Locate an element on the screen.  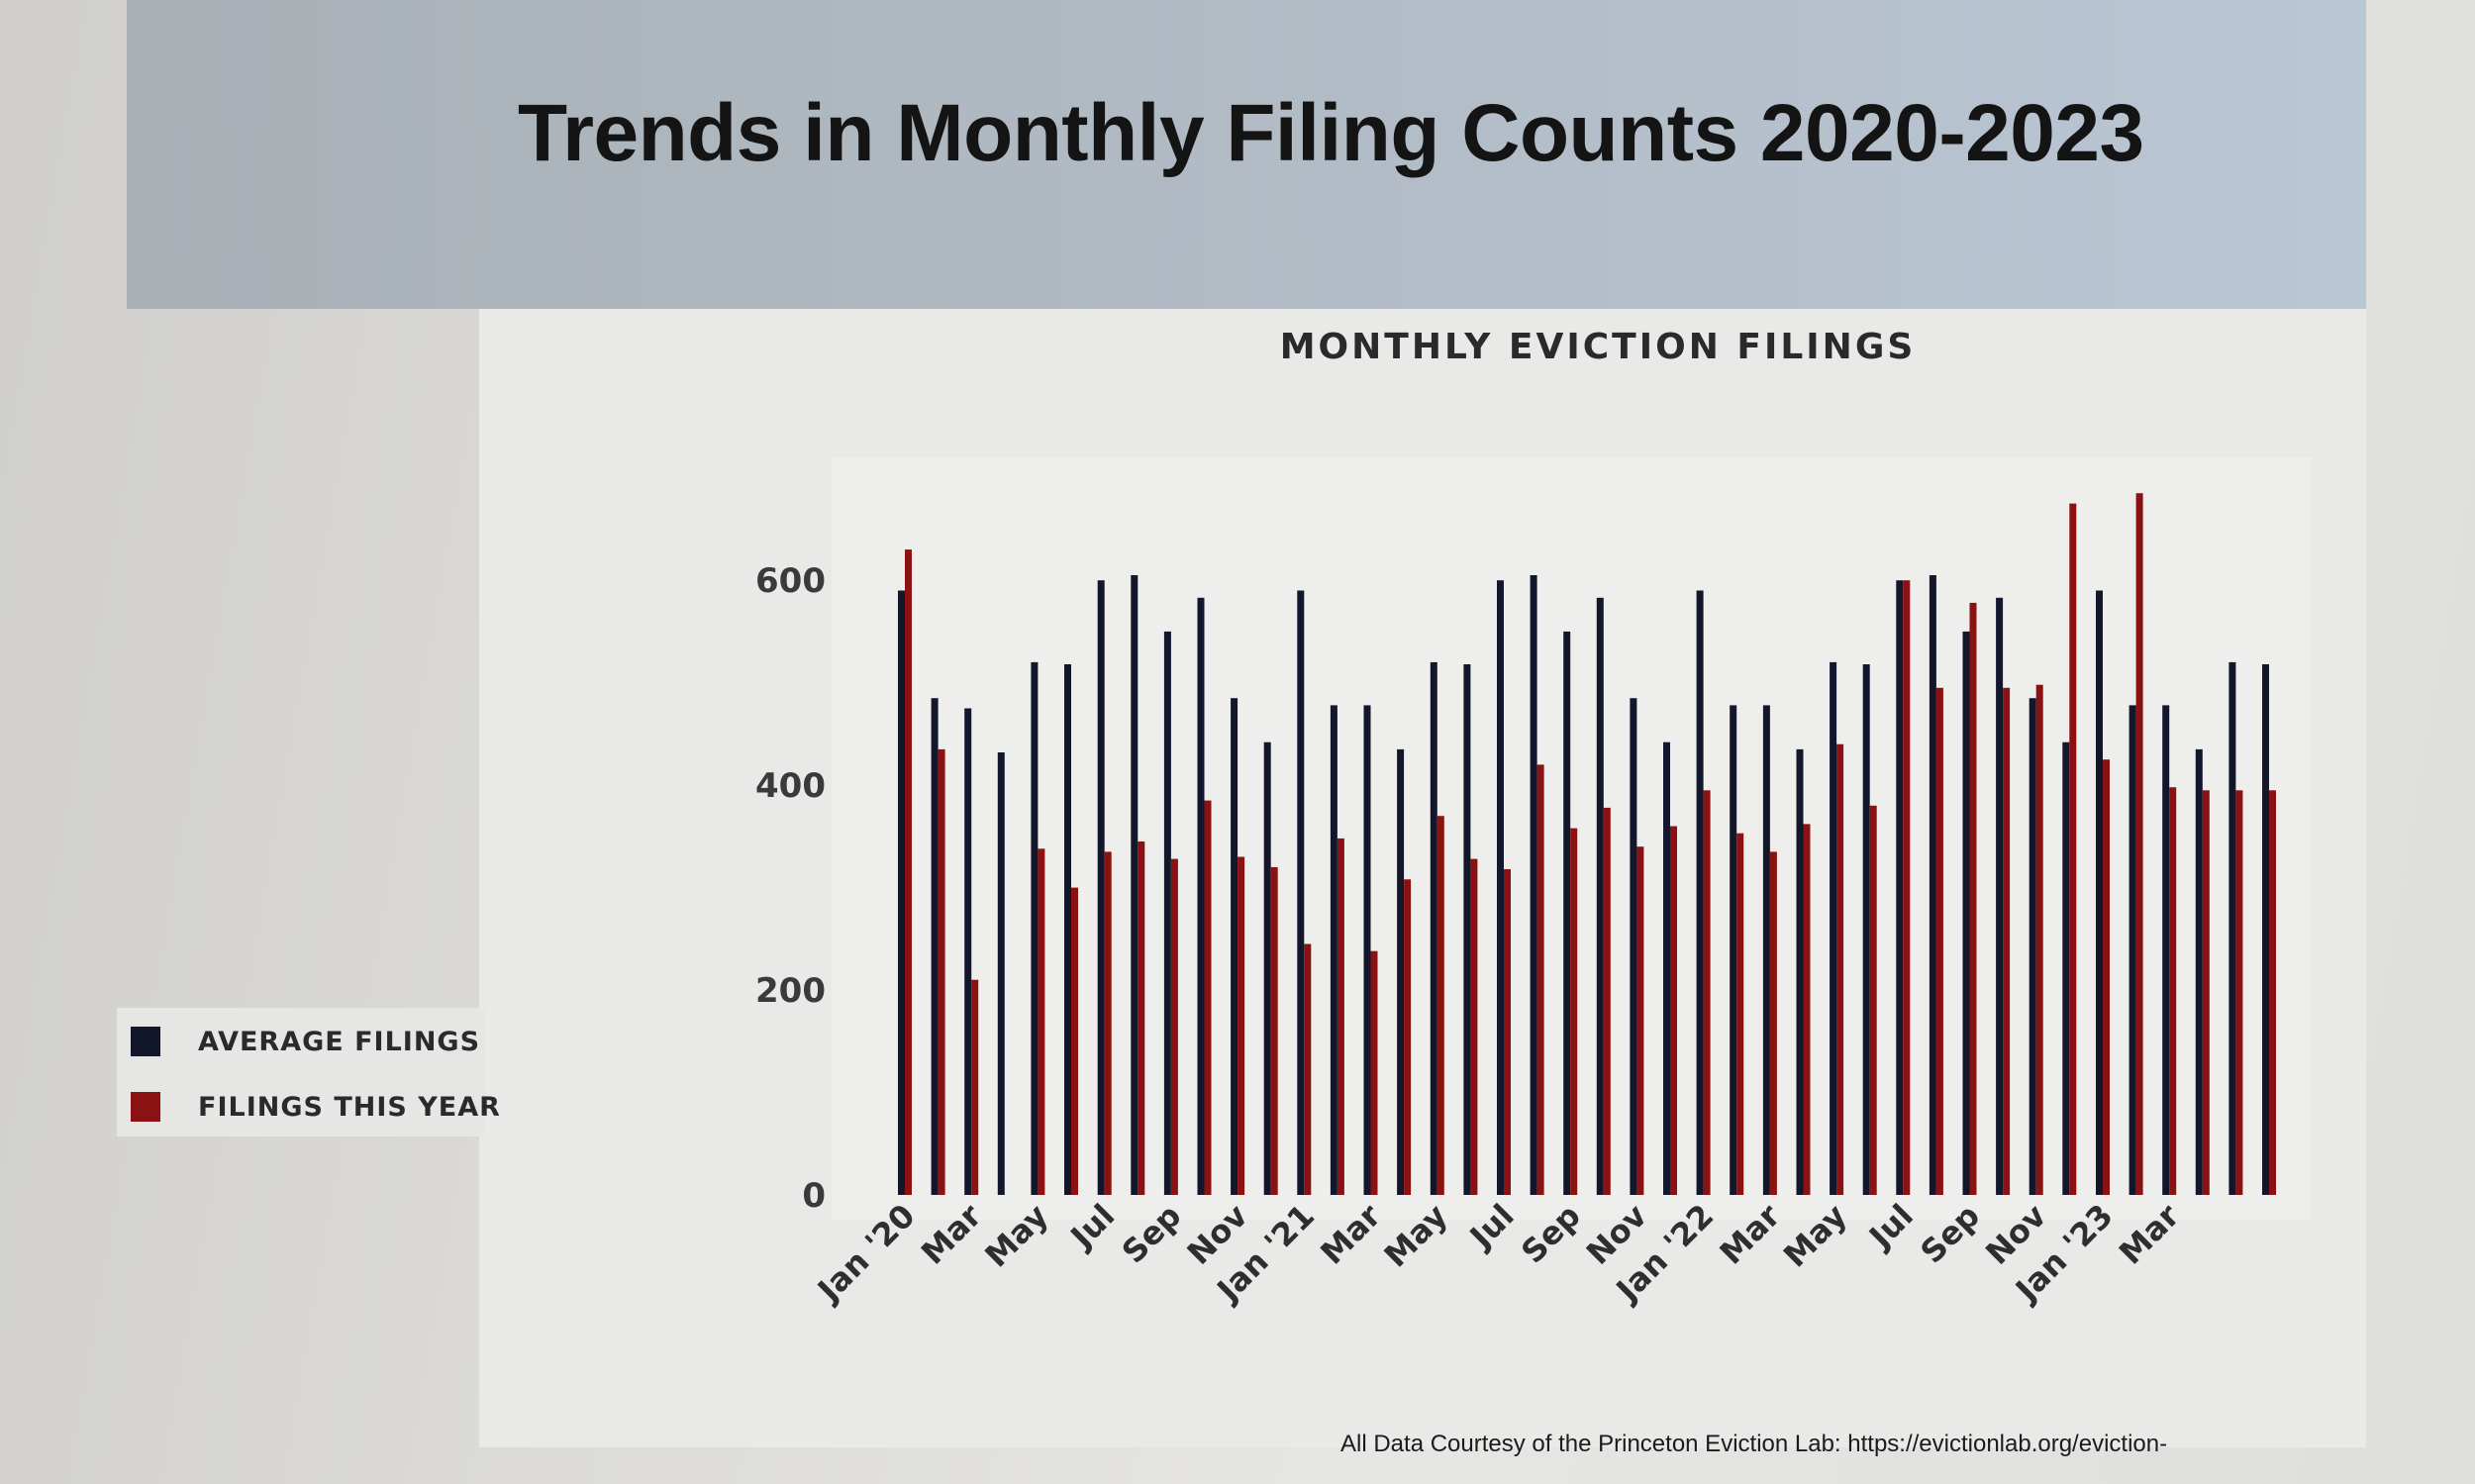
y-tick-label: 600 is located at coordinates (790, 581).